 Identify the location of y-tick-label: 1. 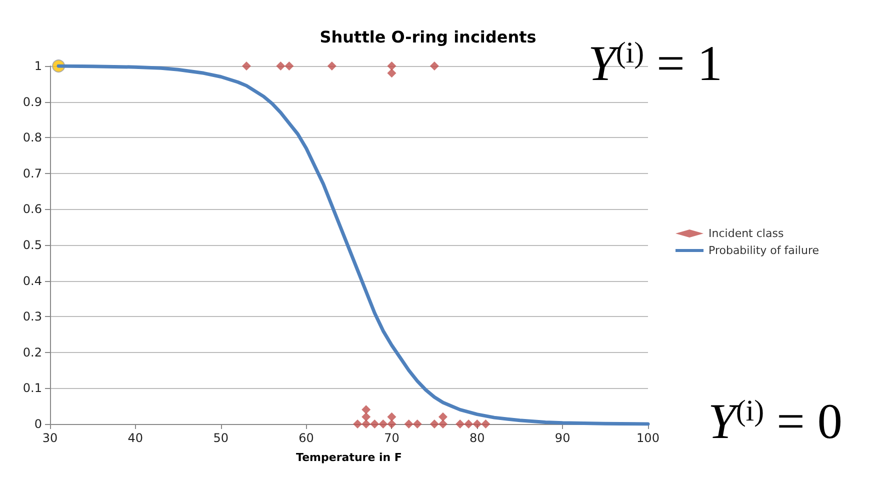
(38, 66).